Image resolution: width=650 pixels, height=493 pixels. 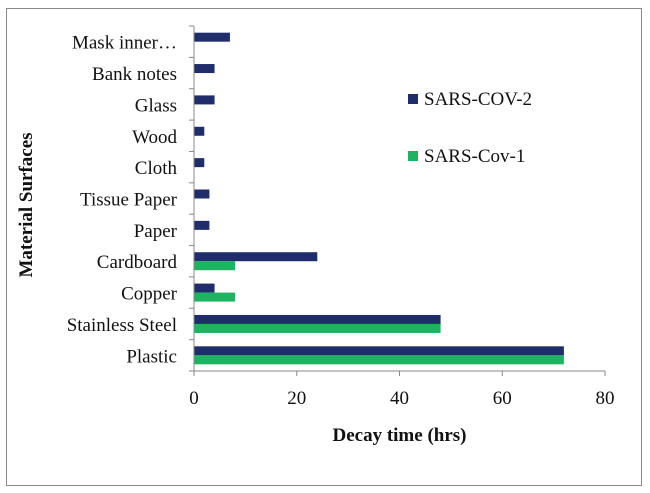 What do you see at coordinates (156, 168) in the screenshot?
I see `category-label: Cloth` at bounding box center [156, 168].